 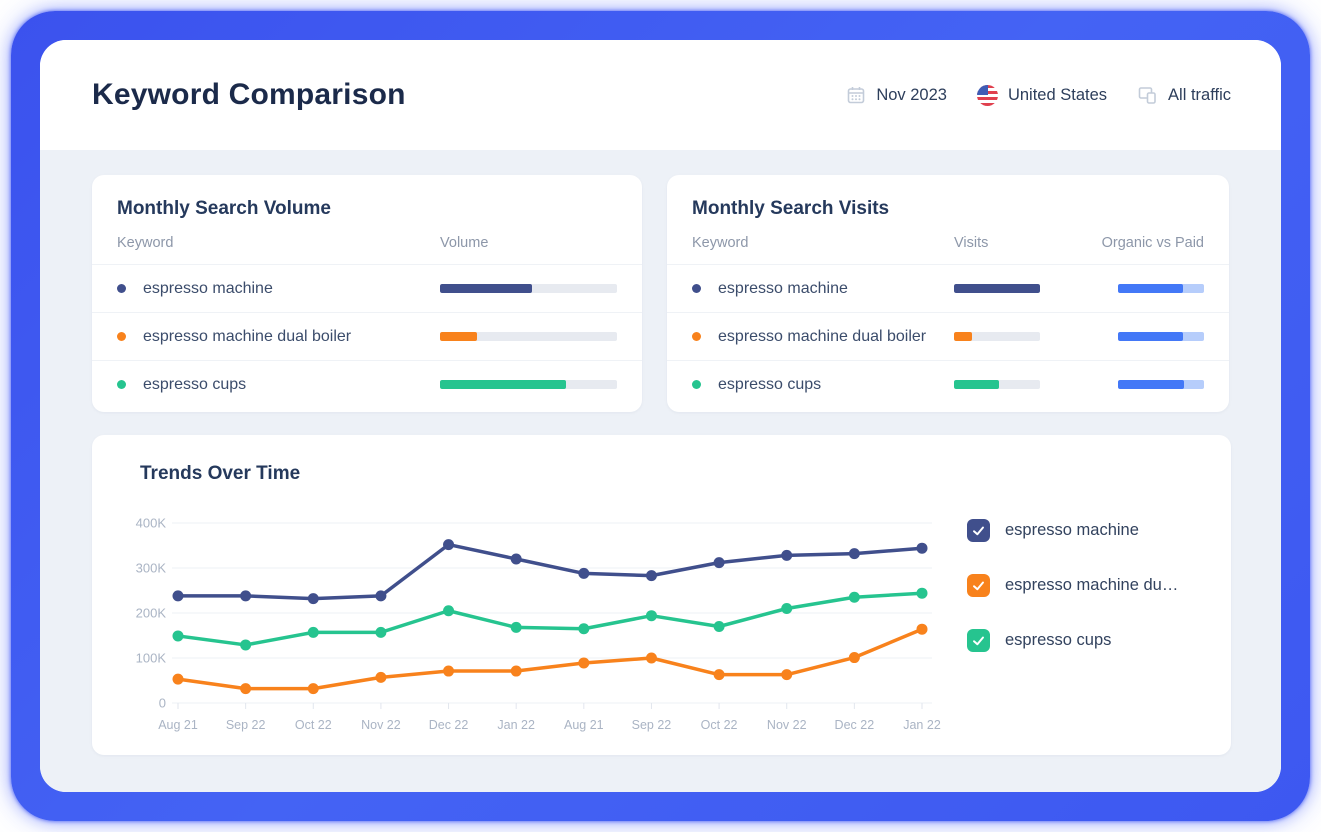 I want to click on traffic-filter-label: All traffic, so click(x=1199, y=94).